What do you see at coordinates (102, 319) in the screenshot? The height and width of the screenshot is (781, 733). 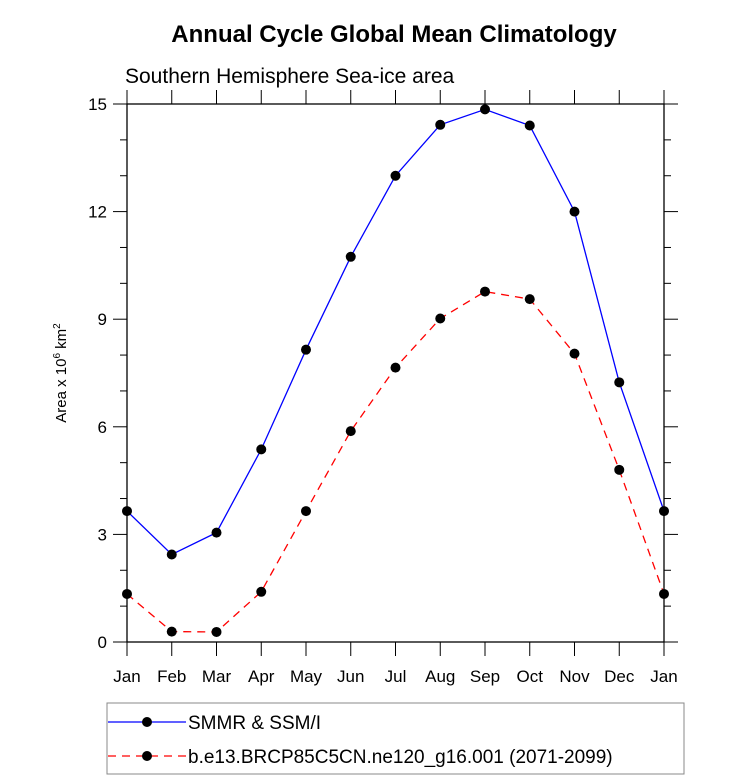 I see `y-tick-label: 9` at bounding box center [102, 319].